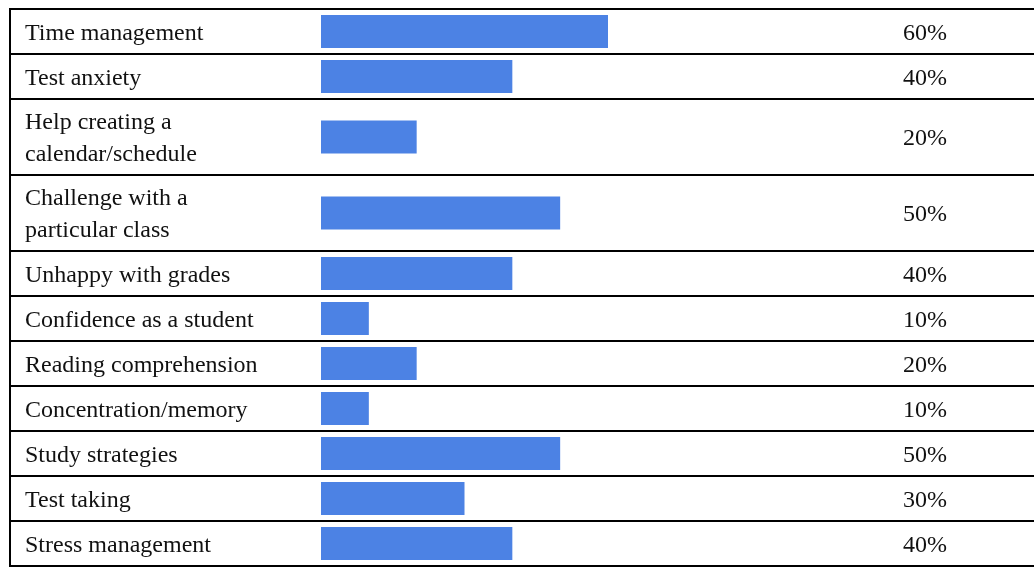 The height and width of the screenshot is (574, 1034). Describe the element at coordinates (78, 498) in the screenshot. I see `y-tick-label: Test taking` at that location.